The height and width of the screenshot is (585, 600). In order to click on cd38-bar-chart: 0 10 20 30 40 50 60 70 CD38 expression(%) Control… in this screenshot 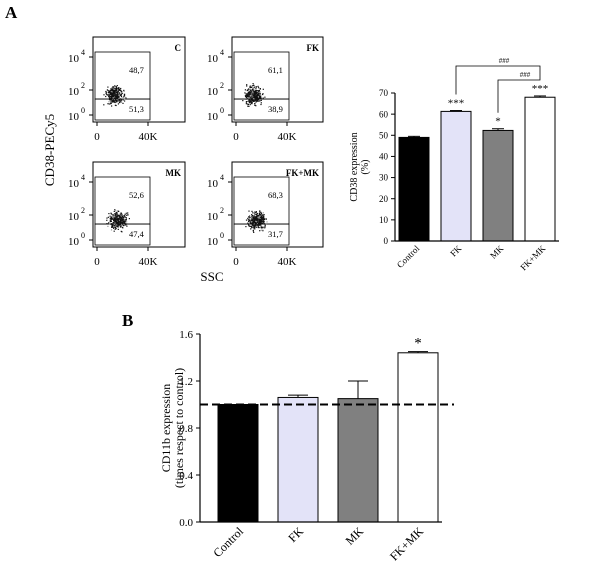, I will do `click(454, 164)`.